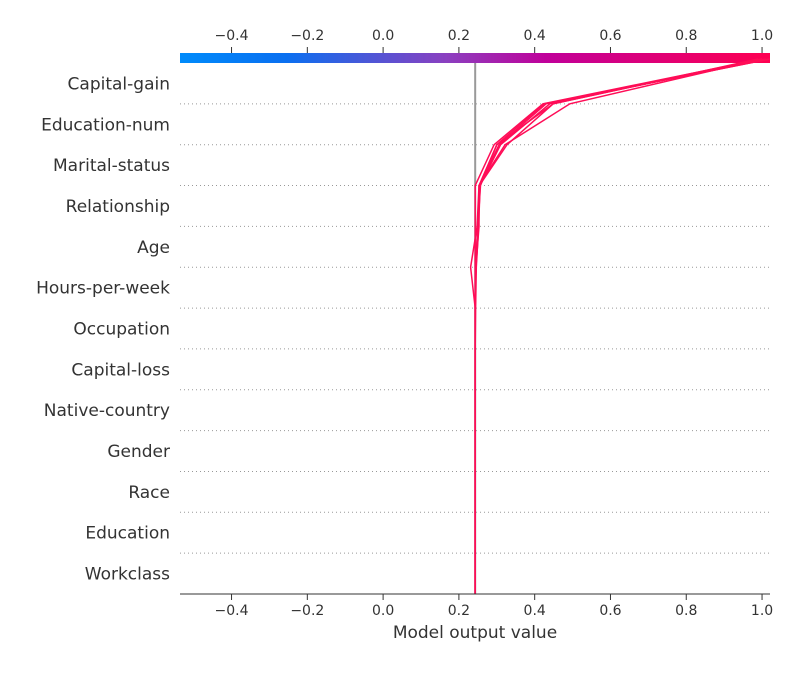  What do you see at coordinates (127, 534) in the screenshot?
I see `feature-label: Education` at bounding box center [127, 534].